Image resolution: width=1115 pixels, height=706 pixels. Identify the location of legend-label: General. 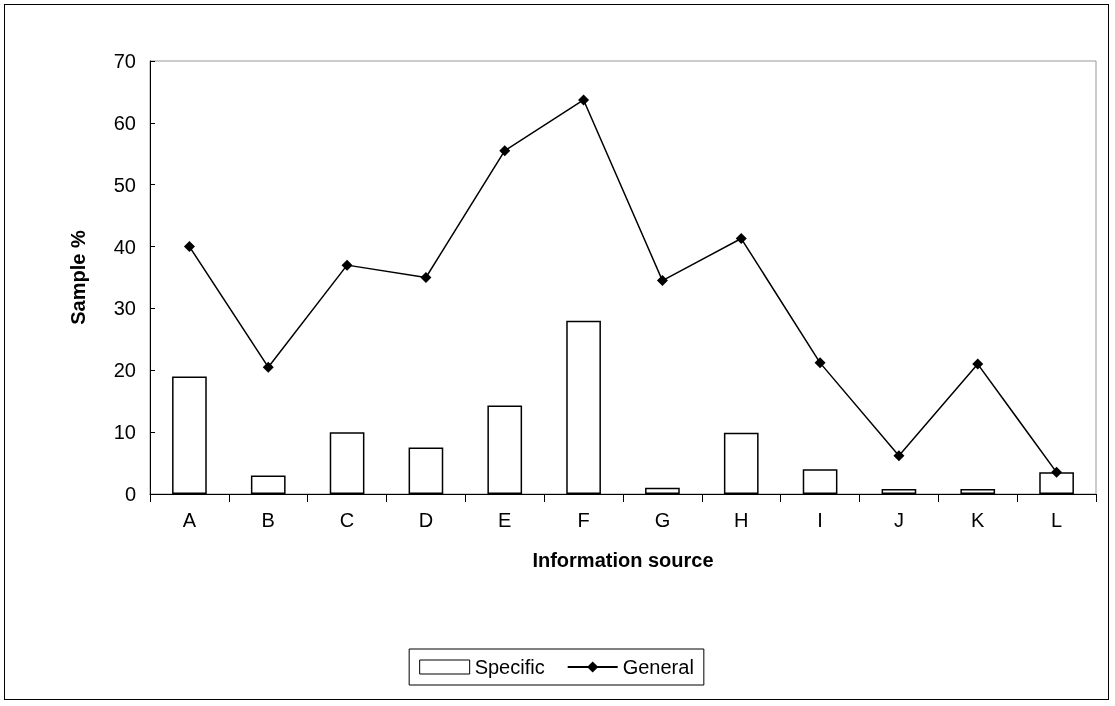
(658, 667).